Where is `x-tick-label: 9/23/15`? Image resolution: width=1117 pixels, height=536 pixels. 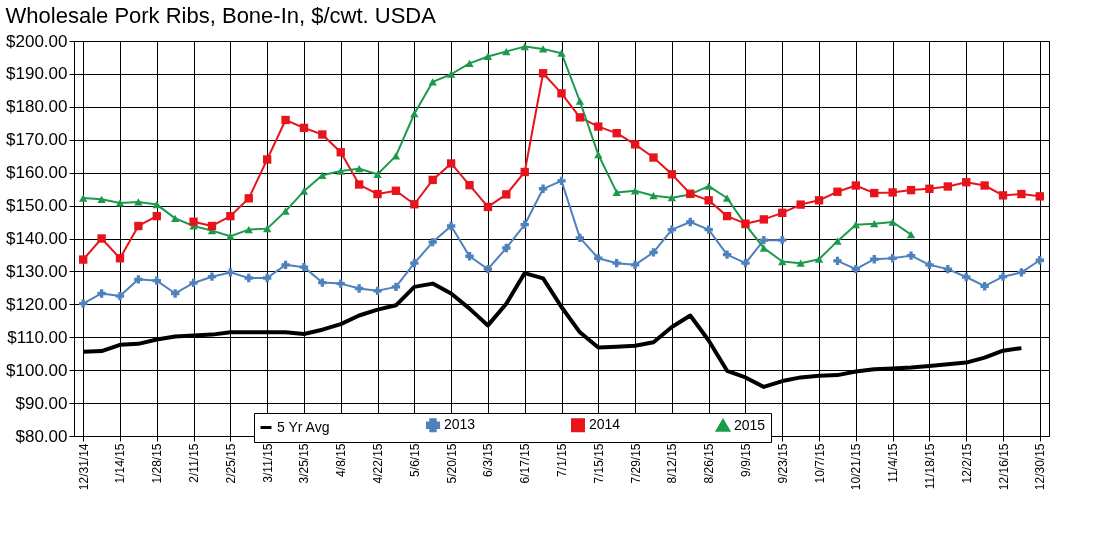 x-tick-label: 9/23/15 is located at coordinates (782, 463).